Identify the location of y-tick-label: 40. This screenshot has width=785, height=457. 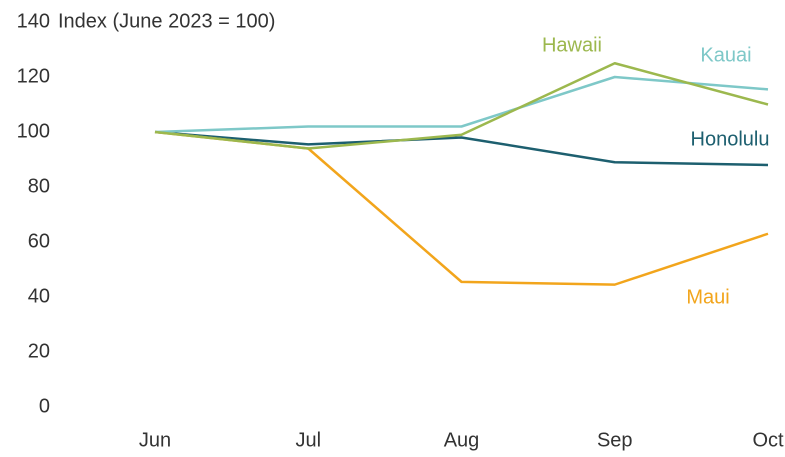
(39, 296).